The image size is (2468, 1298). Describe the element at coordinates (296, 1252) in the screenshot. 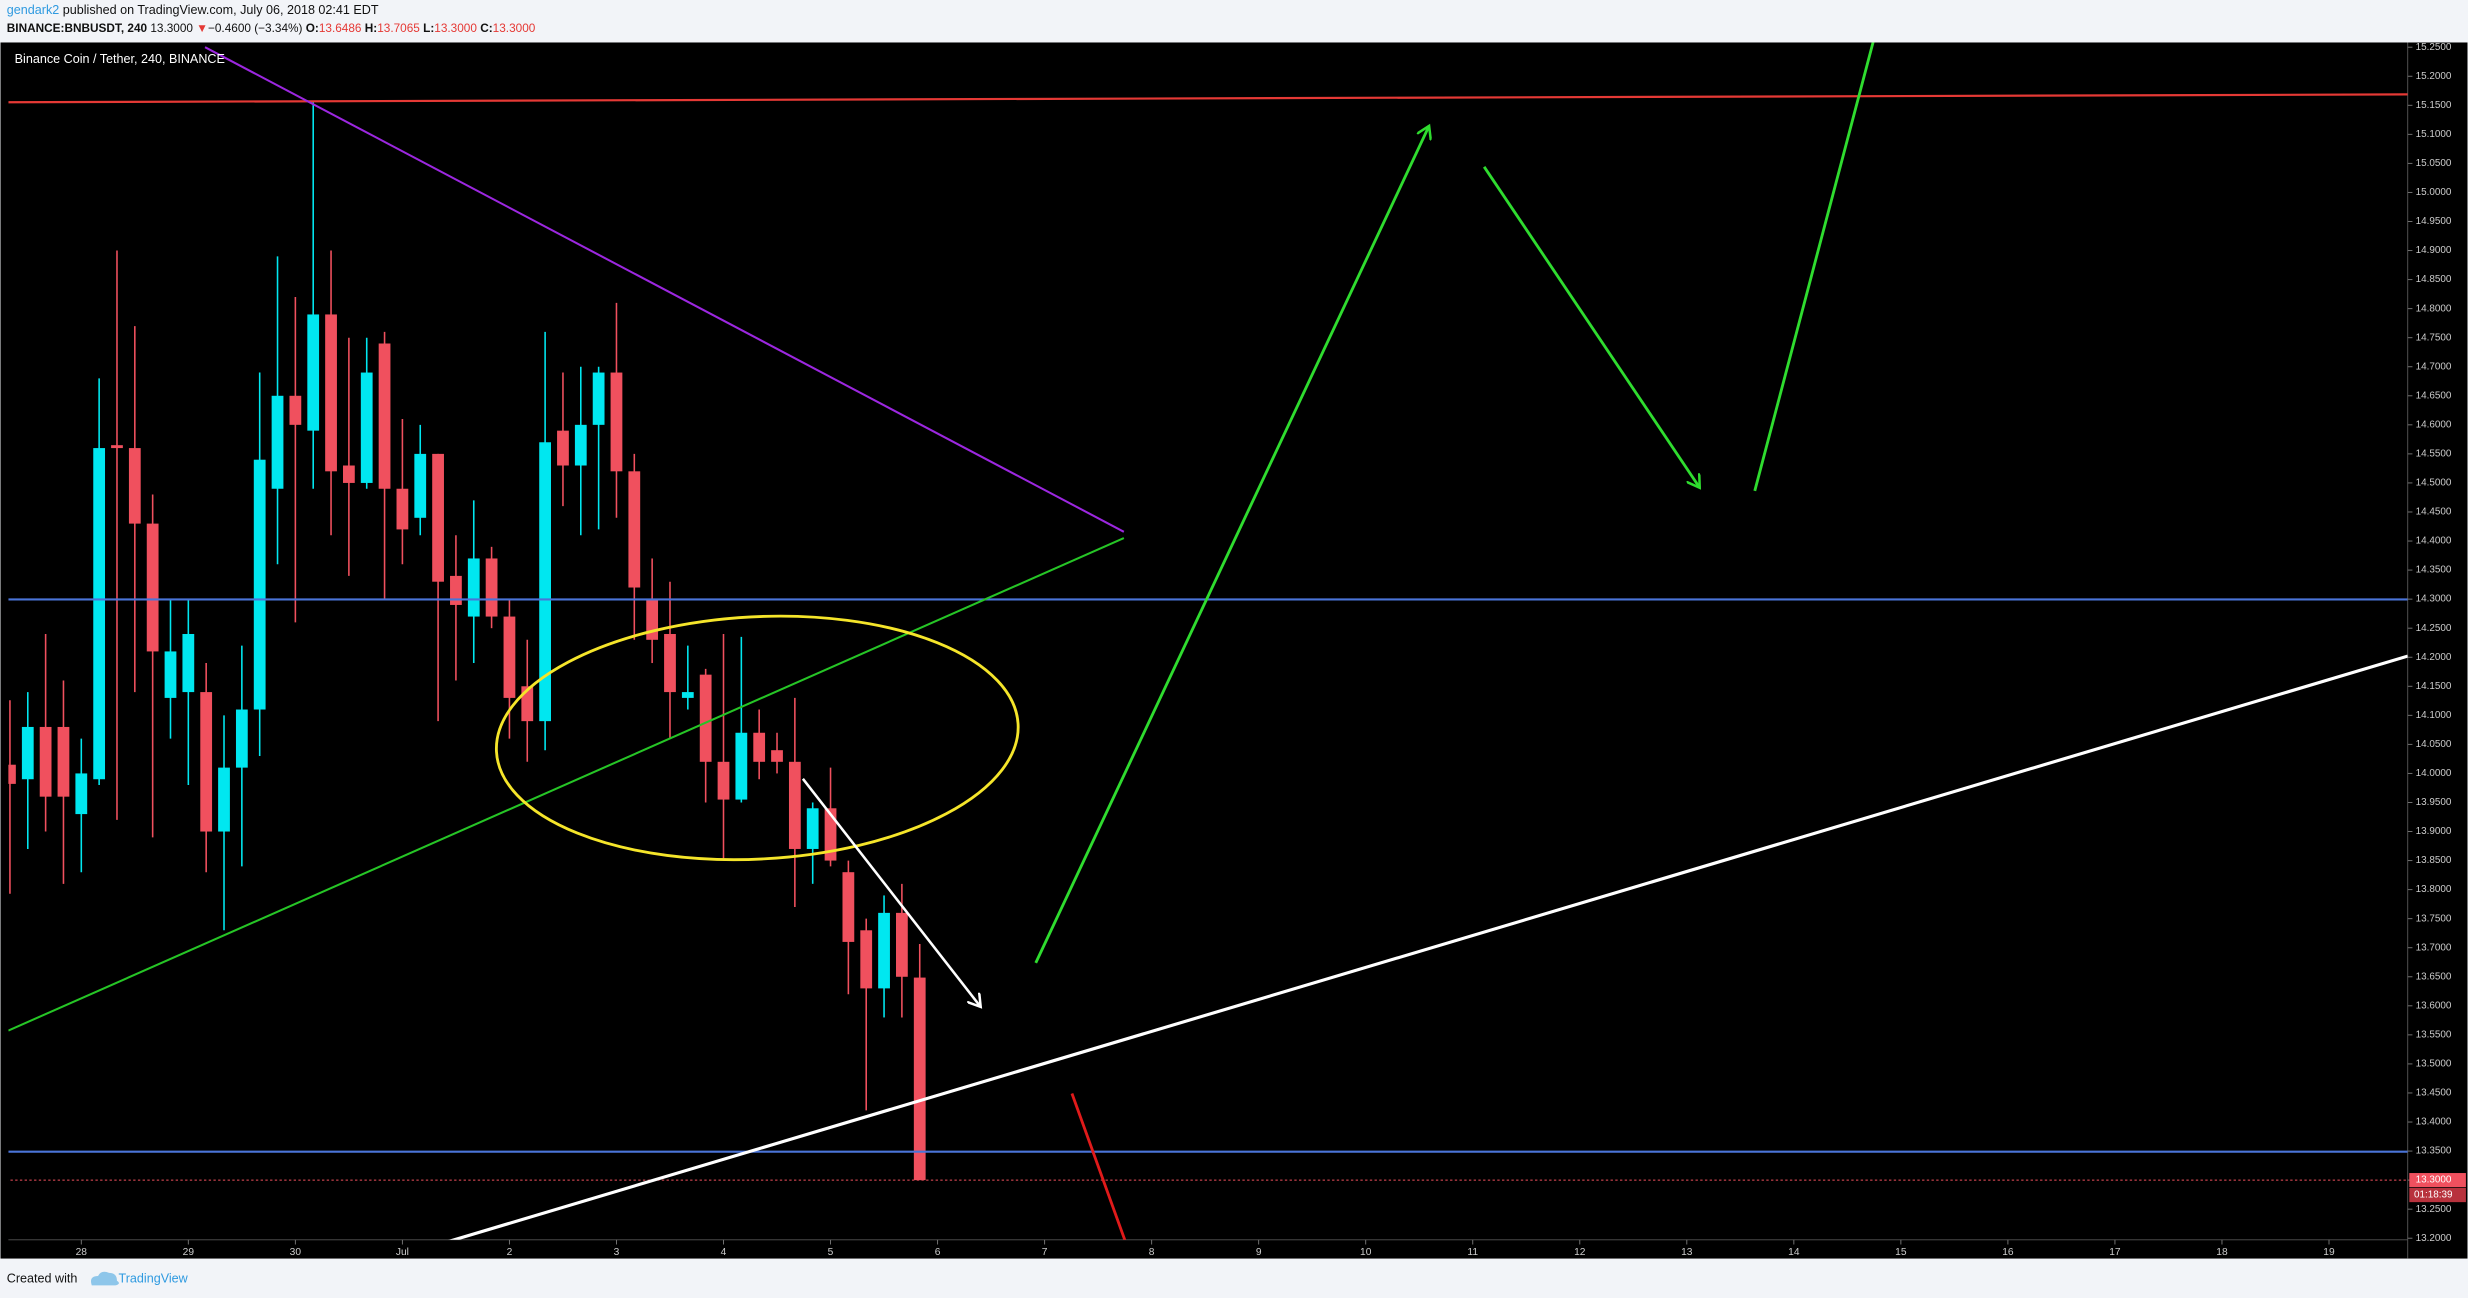

I see `x-tick-label: 30` at that location.